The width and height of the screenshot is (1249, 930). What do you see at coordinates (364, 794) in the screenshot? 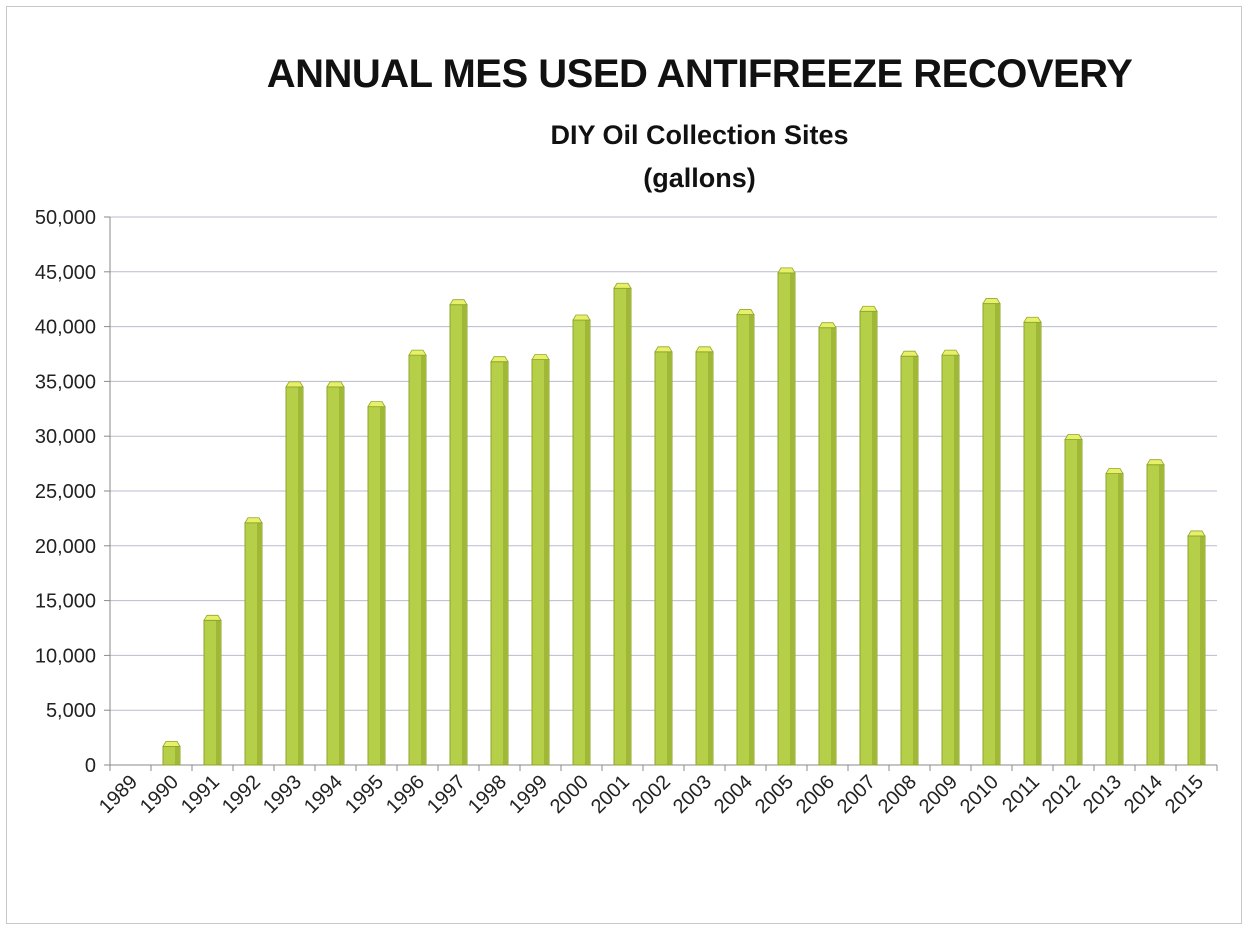
I see `x-tick-label: 1995` at bounding box center [364, 794].